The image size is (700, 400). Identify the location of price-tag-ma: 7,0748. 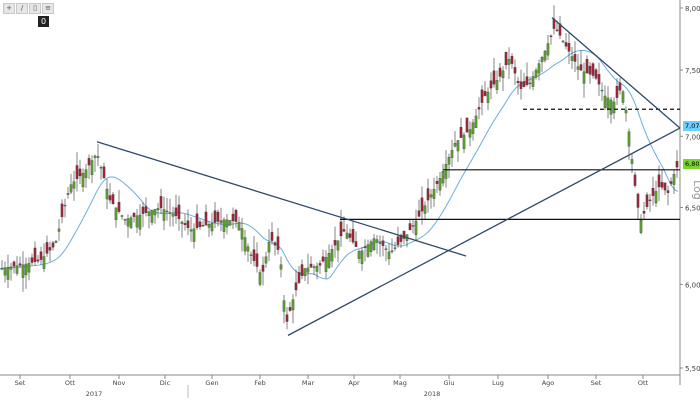
(691, 126).